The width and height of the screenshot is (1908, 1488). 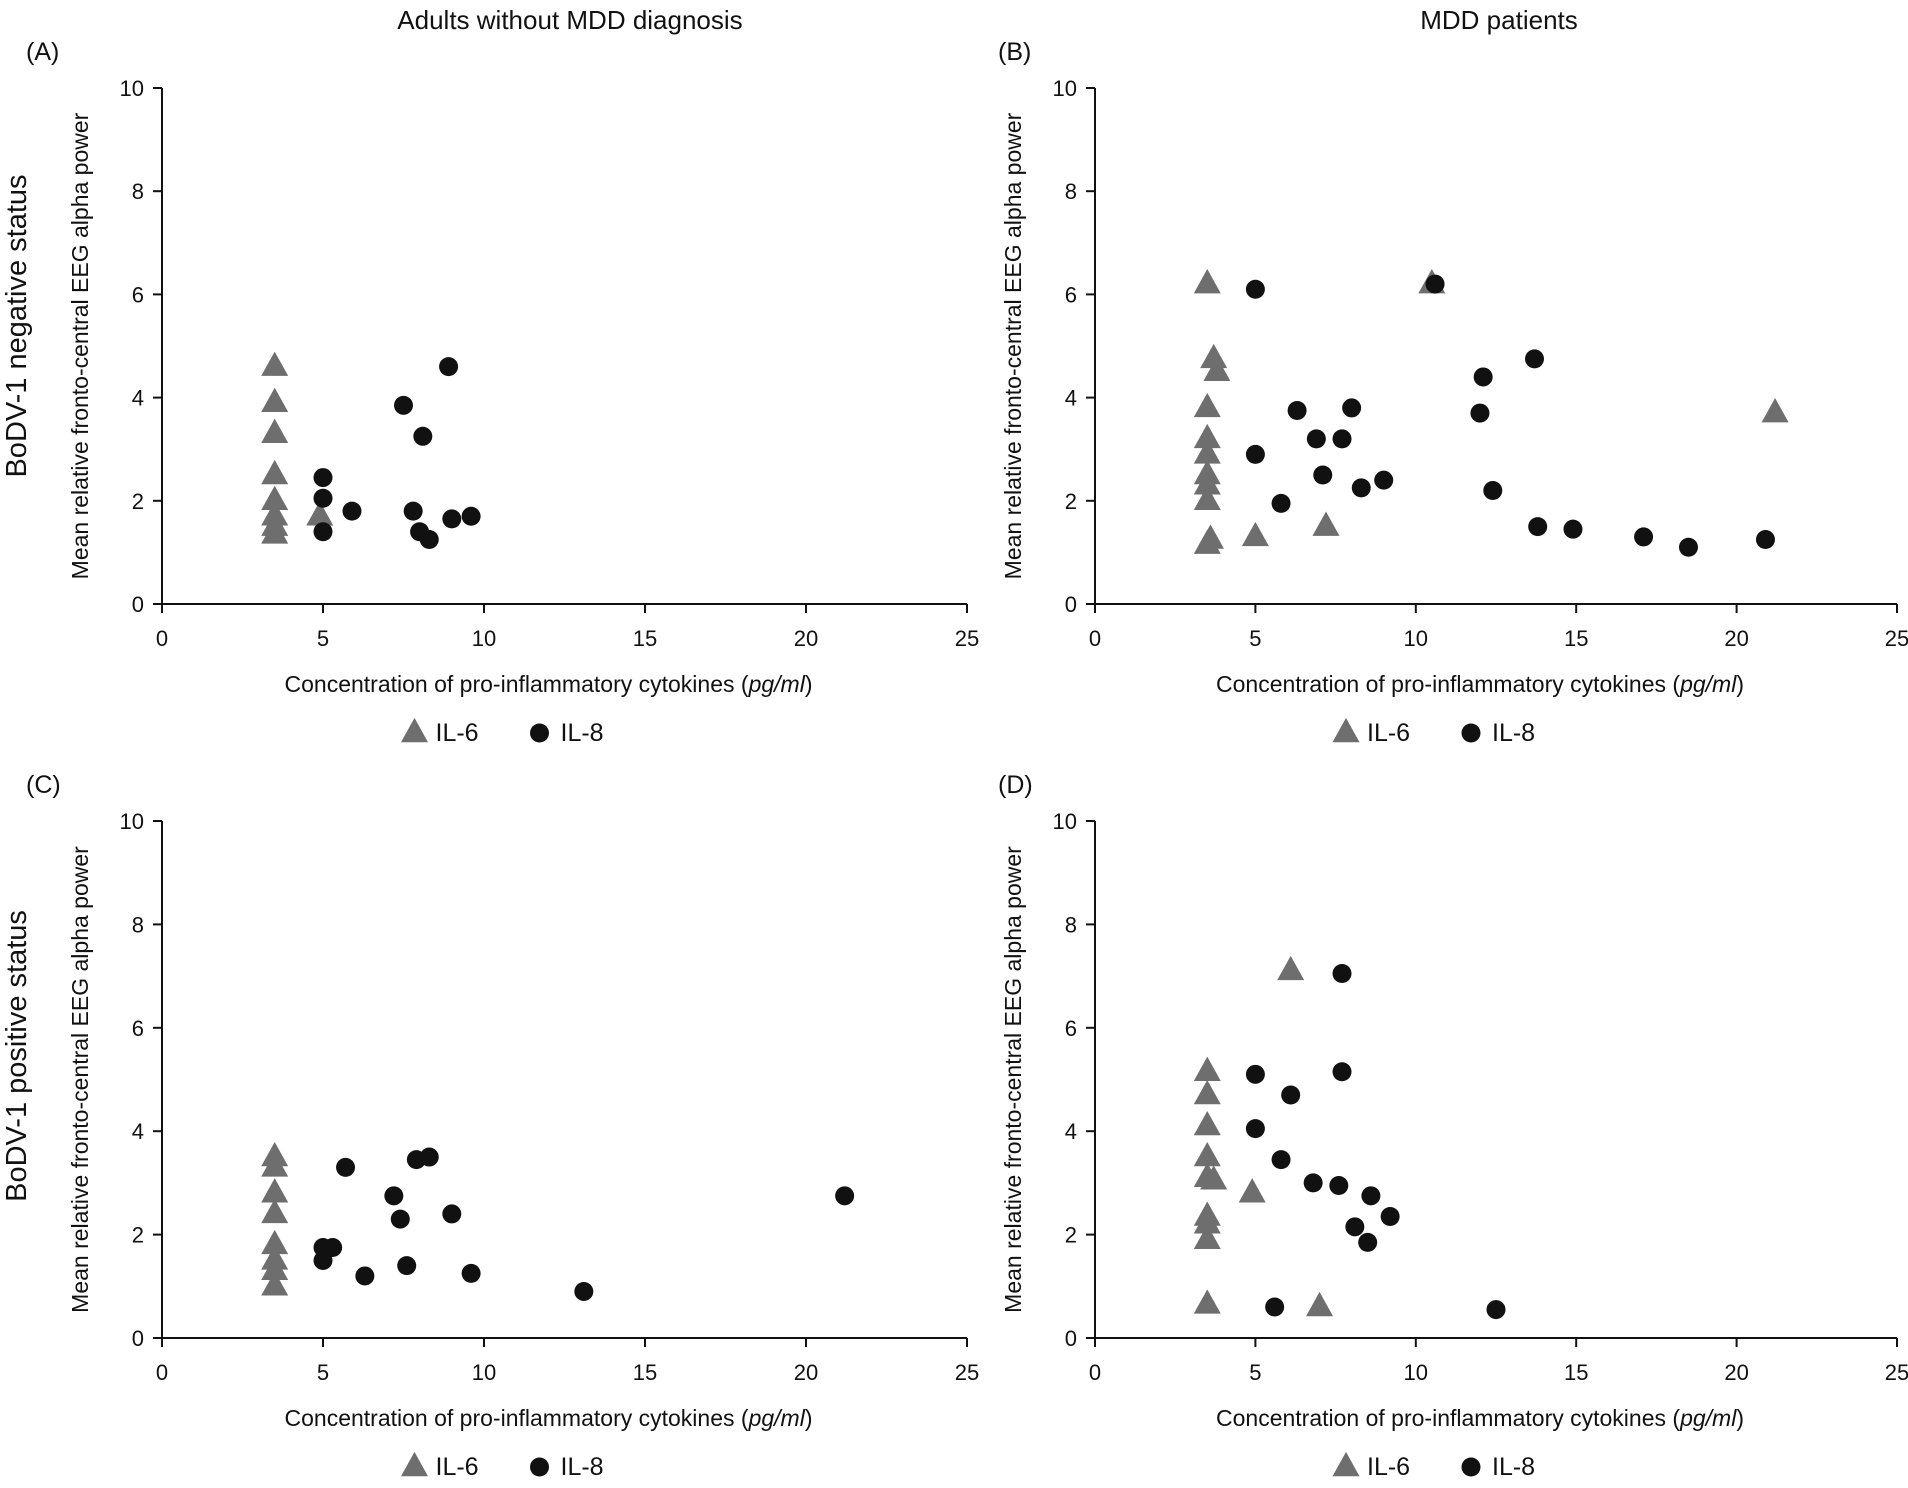 I want to click on panel-label: (A), so click(x=42, y=52).